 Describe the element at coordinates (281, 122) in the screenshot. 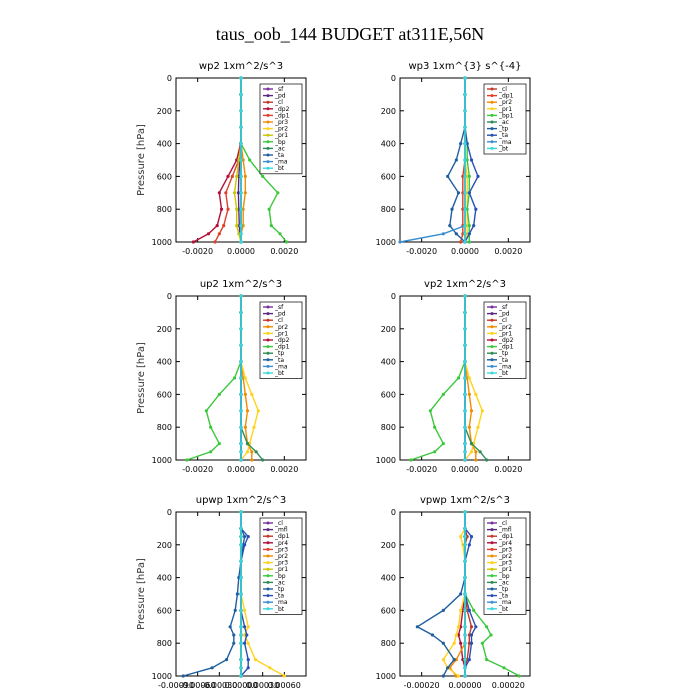

I see `legend-label: _pr3` at that location.